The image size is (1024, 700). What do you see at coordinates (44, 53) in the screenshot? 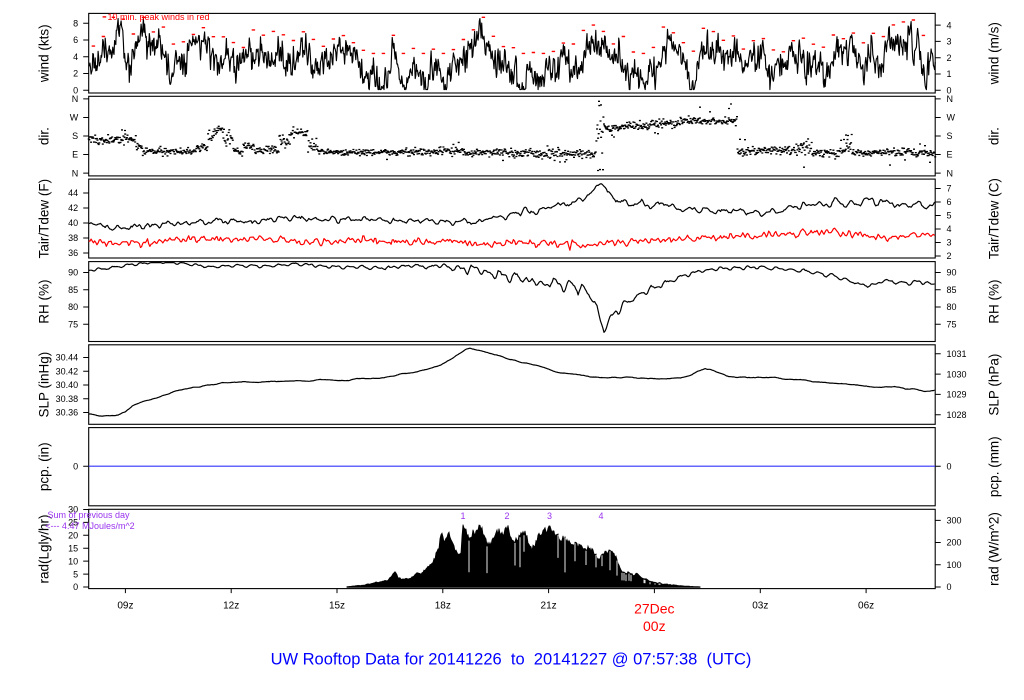
I see `svg-text: wind (kts)` at bounding box center [44, 53].